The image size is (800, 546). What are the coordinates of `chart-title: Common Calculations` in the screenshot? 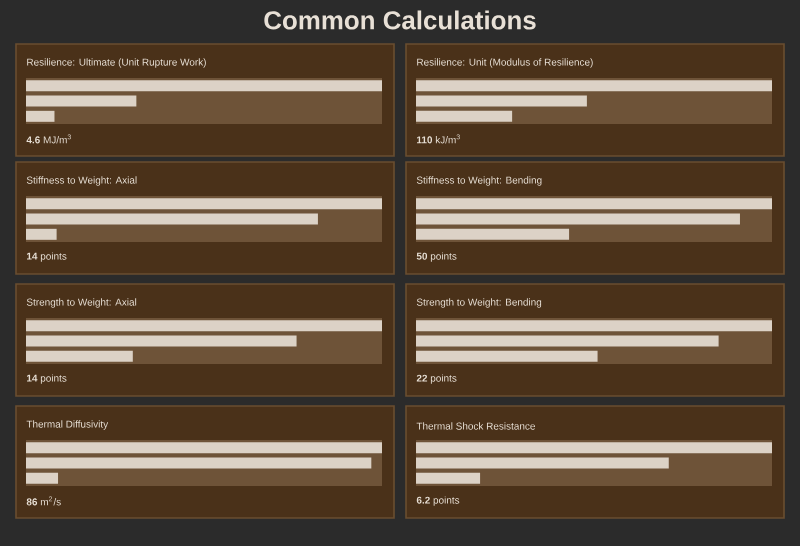 It's located at (400, 20).